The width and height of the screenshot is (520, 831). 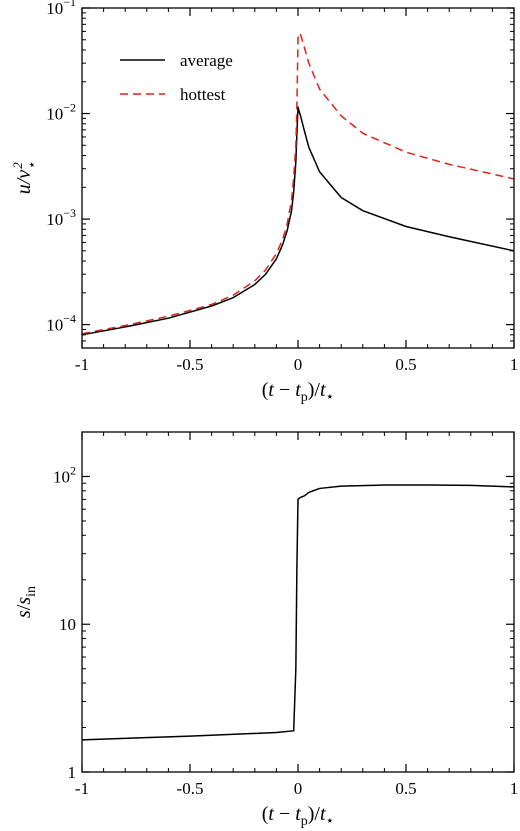 I want to click on top-y-axis-label: u/v⋆2, so click(x=24, y=178).